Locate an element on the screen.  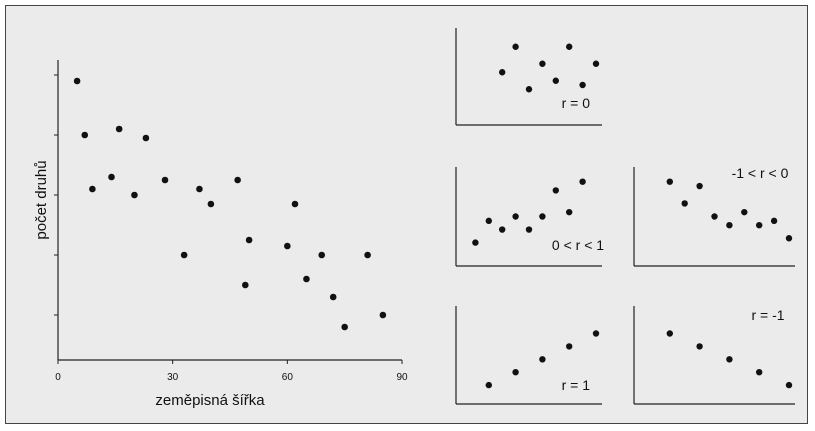
main-x-axis-label: zeměpisná šířka is located at coordinates (210, 400).